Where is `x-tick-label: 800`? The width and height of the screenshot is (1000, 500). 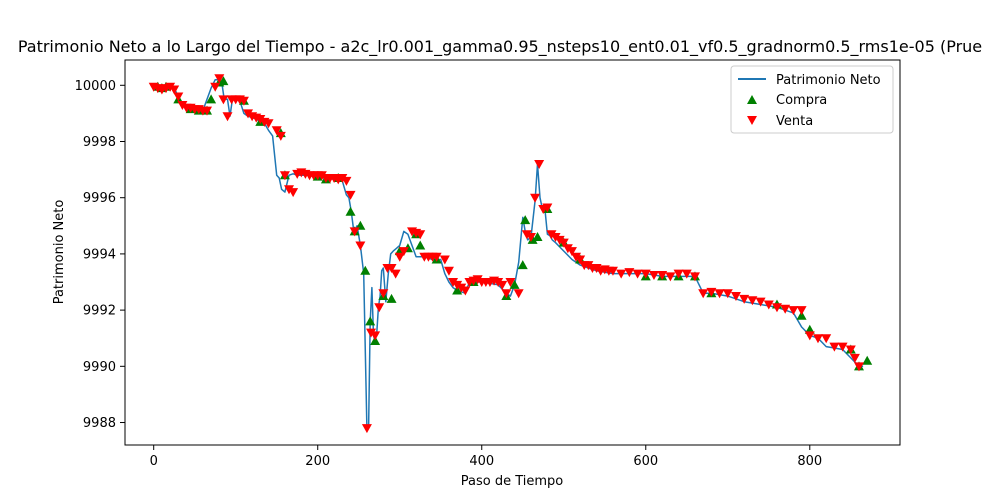 x-tick-label: 800 is located at coordinates (809, 461).